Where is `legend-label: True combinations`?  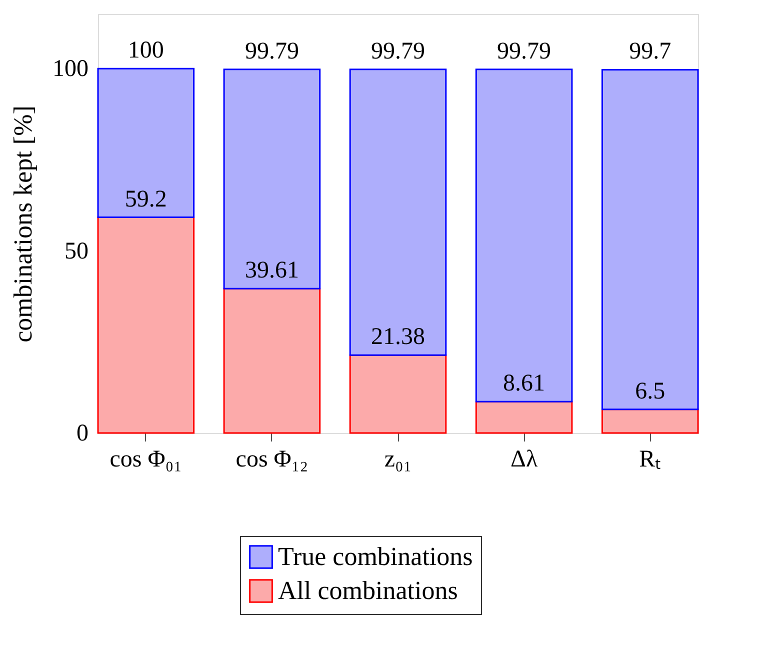
legend-label: True combinations is located at coordinates (375, 556).